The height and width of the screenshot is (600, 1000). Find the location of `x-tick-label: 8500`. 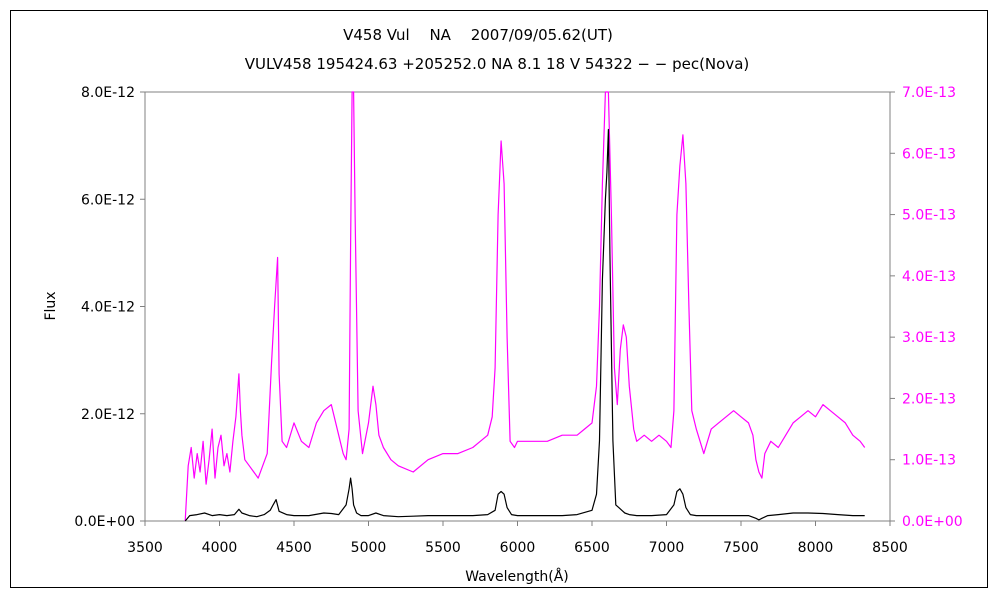

x-tick-label: 8500 is located at coordinates (890, 548).